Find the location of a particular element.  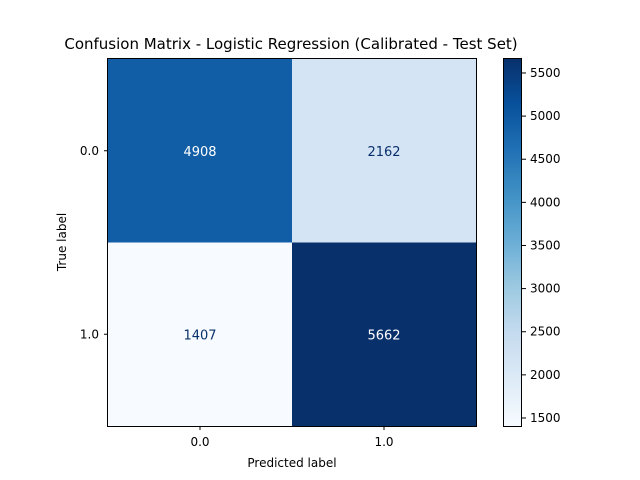

x-tick-label: 0.0 is located at coordinates (199, 442).